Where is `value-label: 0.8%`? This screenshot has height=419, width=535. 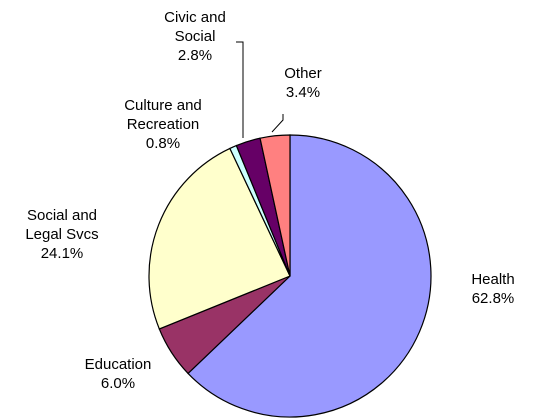
value-label: 0.8% is located at coordinates (163, 143).